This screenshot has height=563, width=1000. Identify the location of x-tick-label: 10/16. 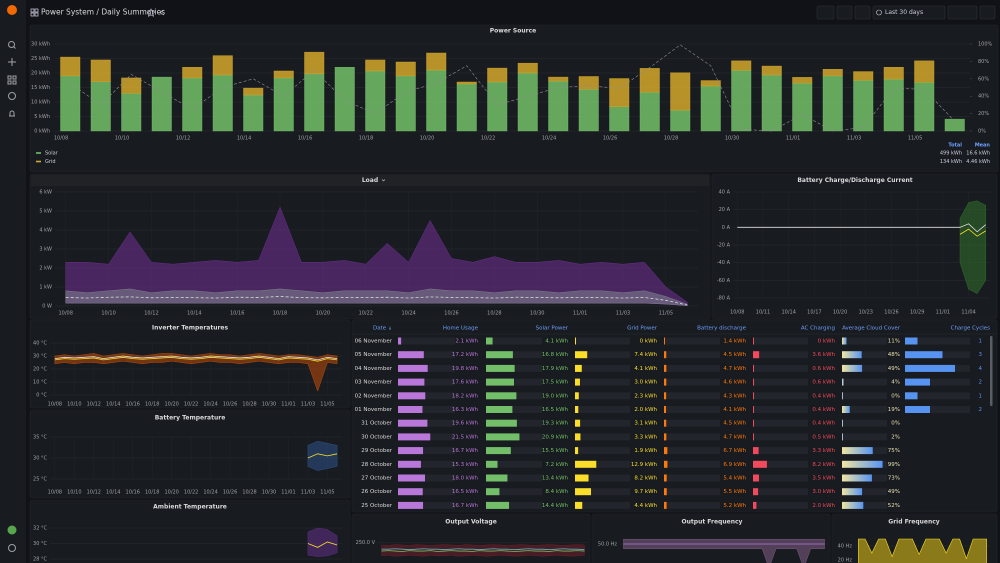
(305, 139).